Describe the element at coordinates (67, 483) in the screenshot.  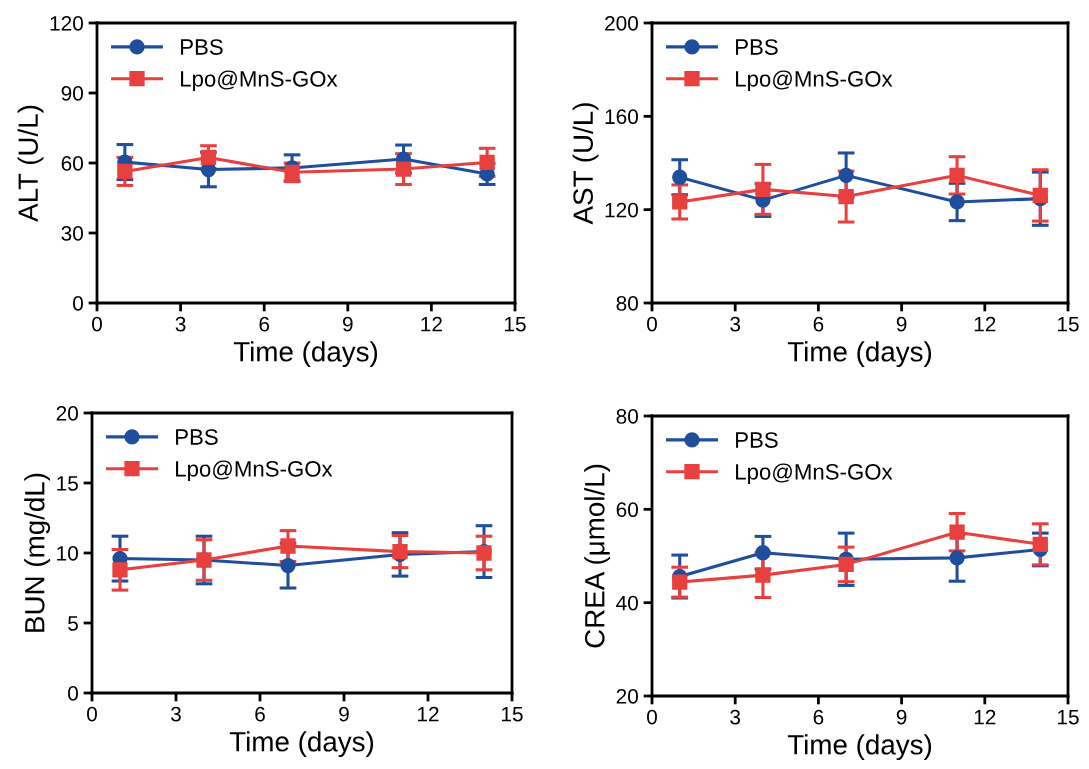
I see `y-tick-label: 15` at that location.